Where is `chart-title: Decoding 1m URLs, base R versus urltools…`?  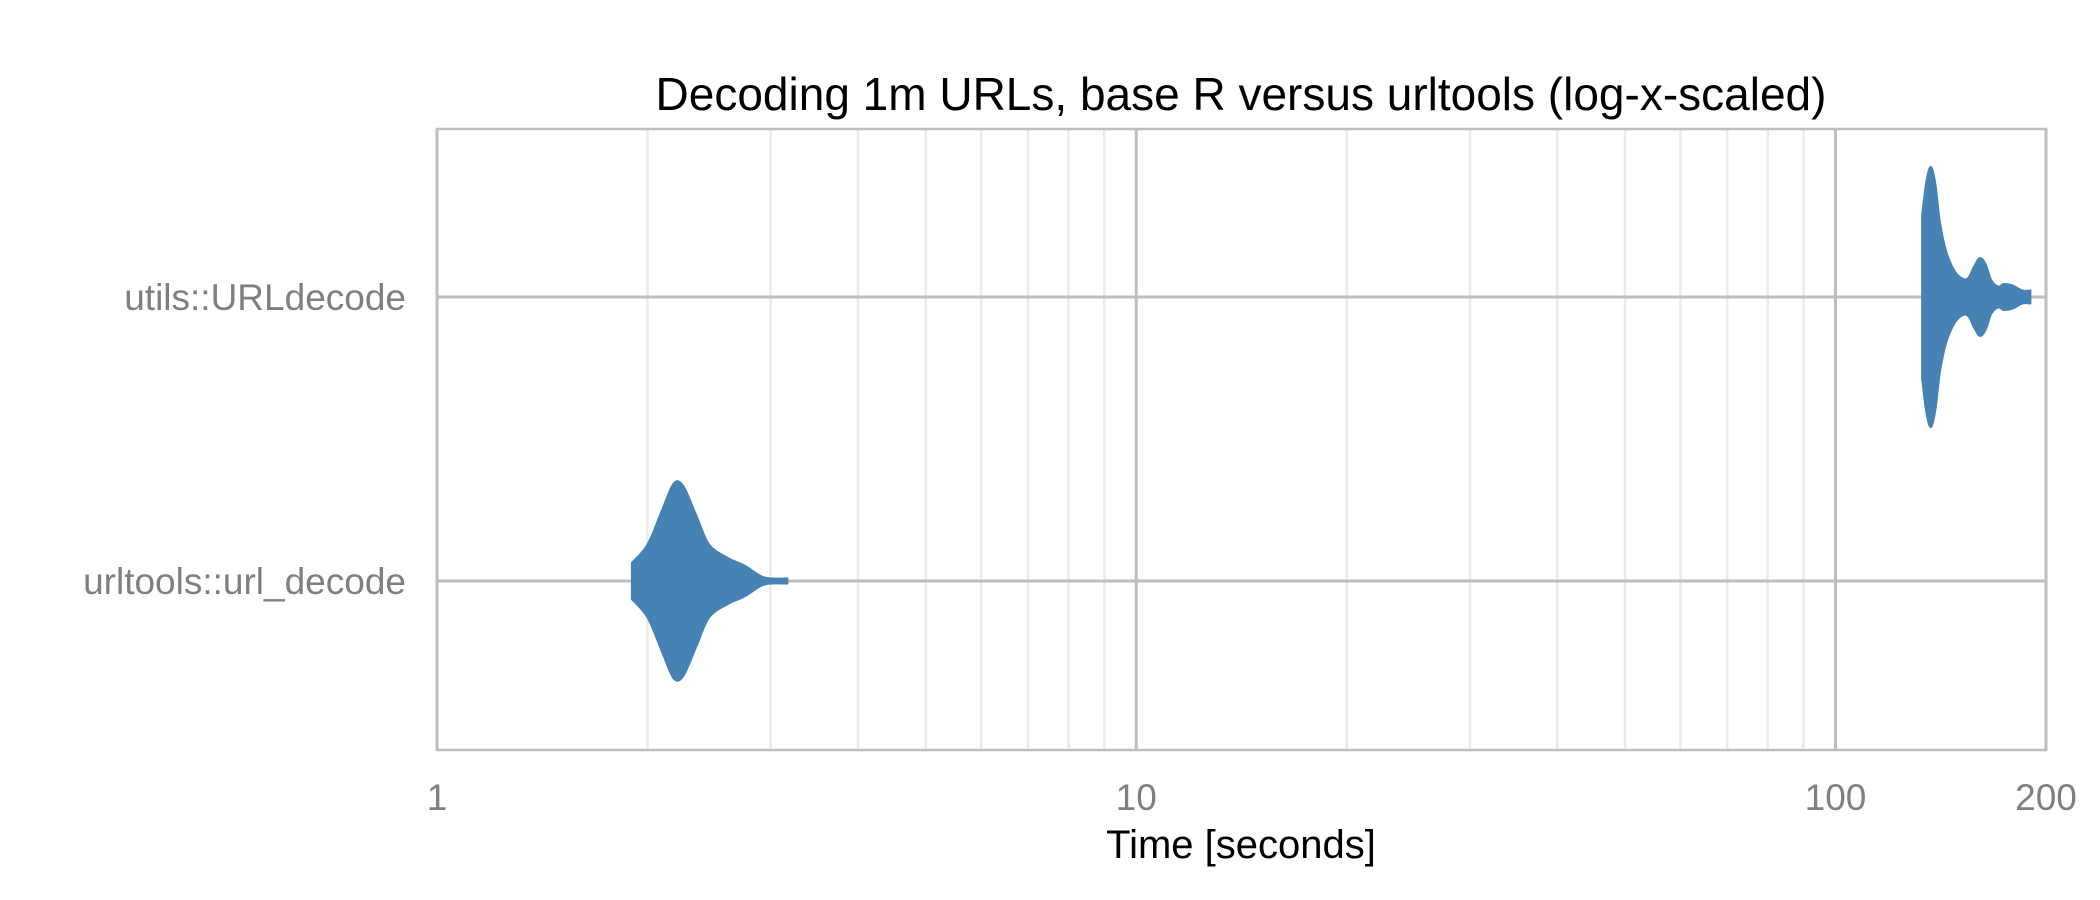 chart-title: Decoding 1m URLs, base R versus urltools… is located at coordinates (1241, 94).